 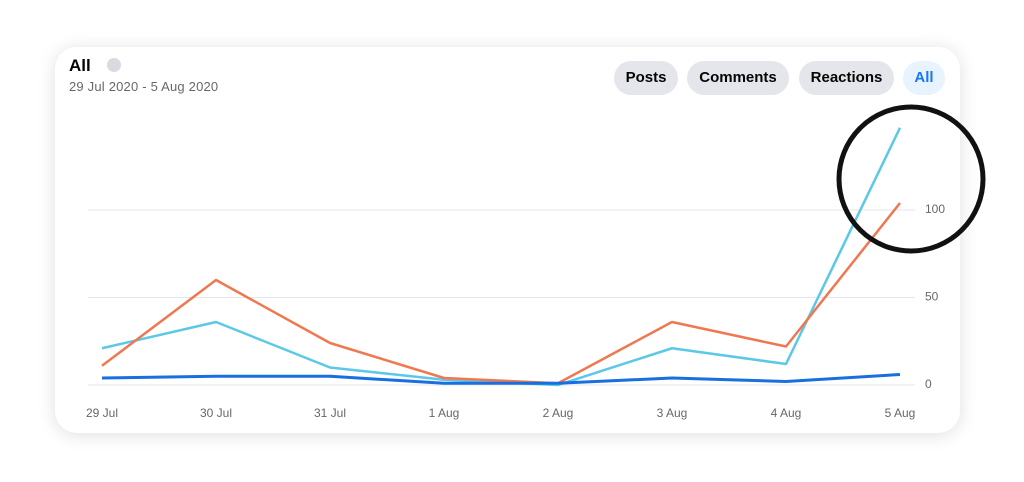 I want to click on title: All, so click(x=80, y=65).